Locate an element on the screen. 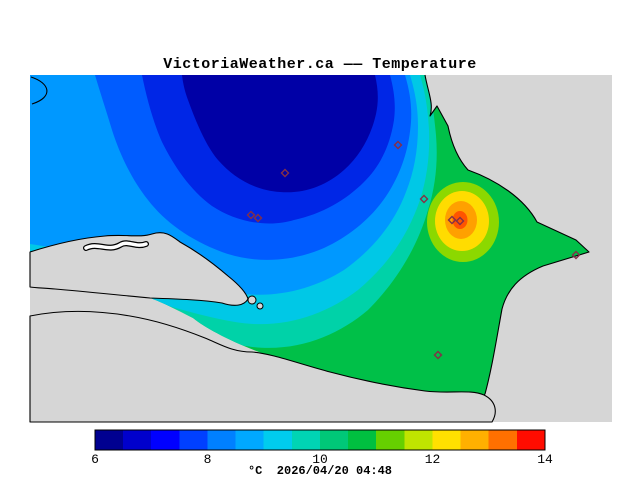 The image size is (640, 480). colorbar-caption: °C 2026/04/20 04:48 is located at coordinates (320, 471).